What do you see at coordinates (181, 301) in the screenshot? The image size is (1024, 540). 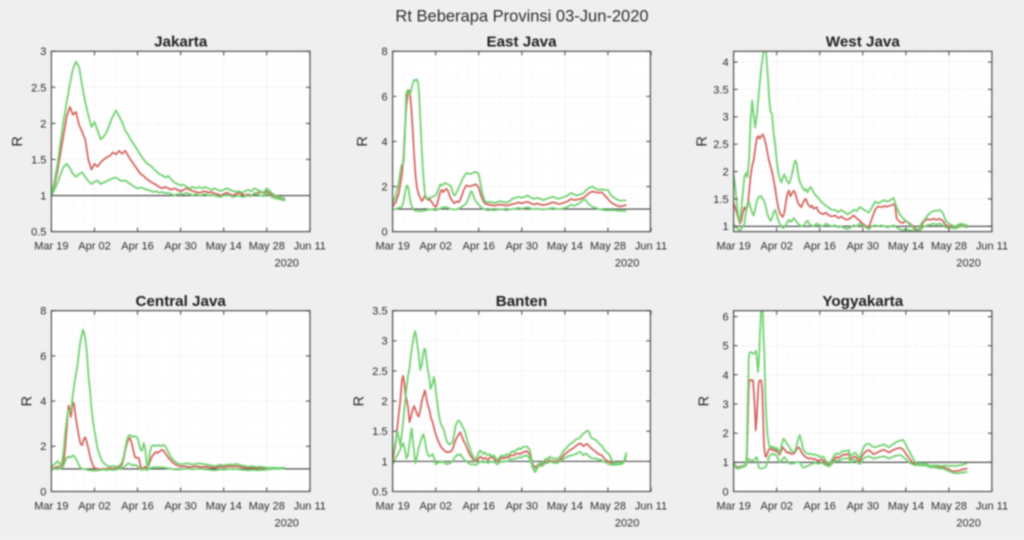 I see `svg-text: Central Java` at bounding box center [181, 301].